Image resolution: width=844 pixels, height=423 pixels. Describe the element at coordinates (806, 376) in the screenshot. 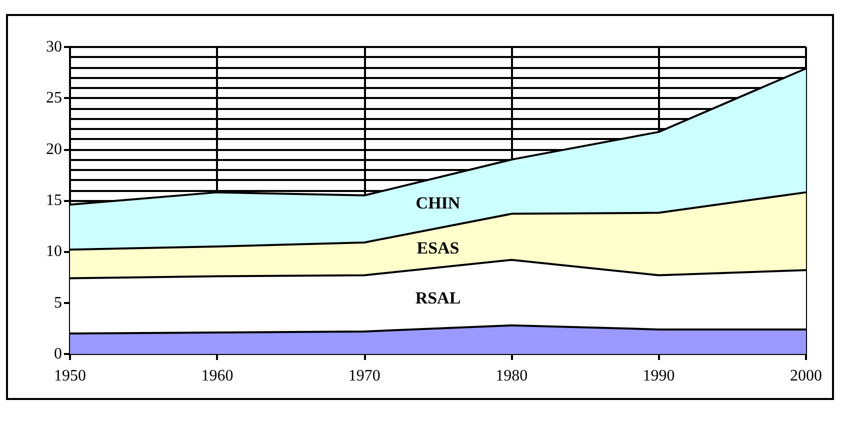

I see `x-tick-label: 2000` at that location.